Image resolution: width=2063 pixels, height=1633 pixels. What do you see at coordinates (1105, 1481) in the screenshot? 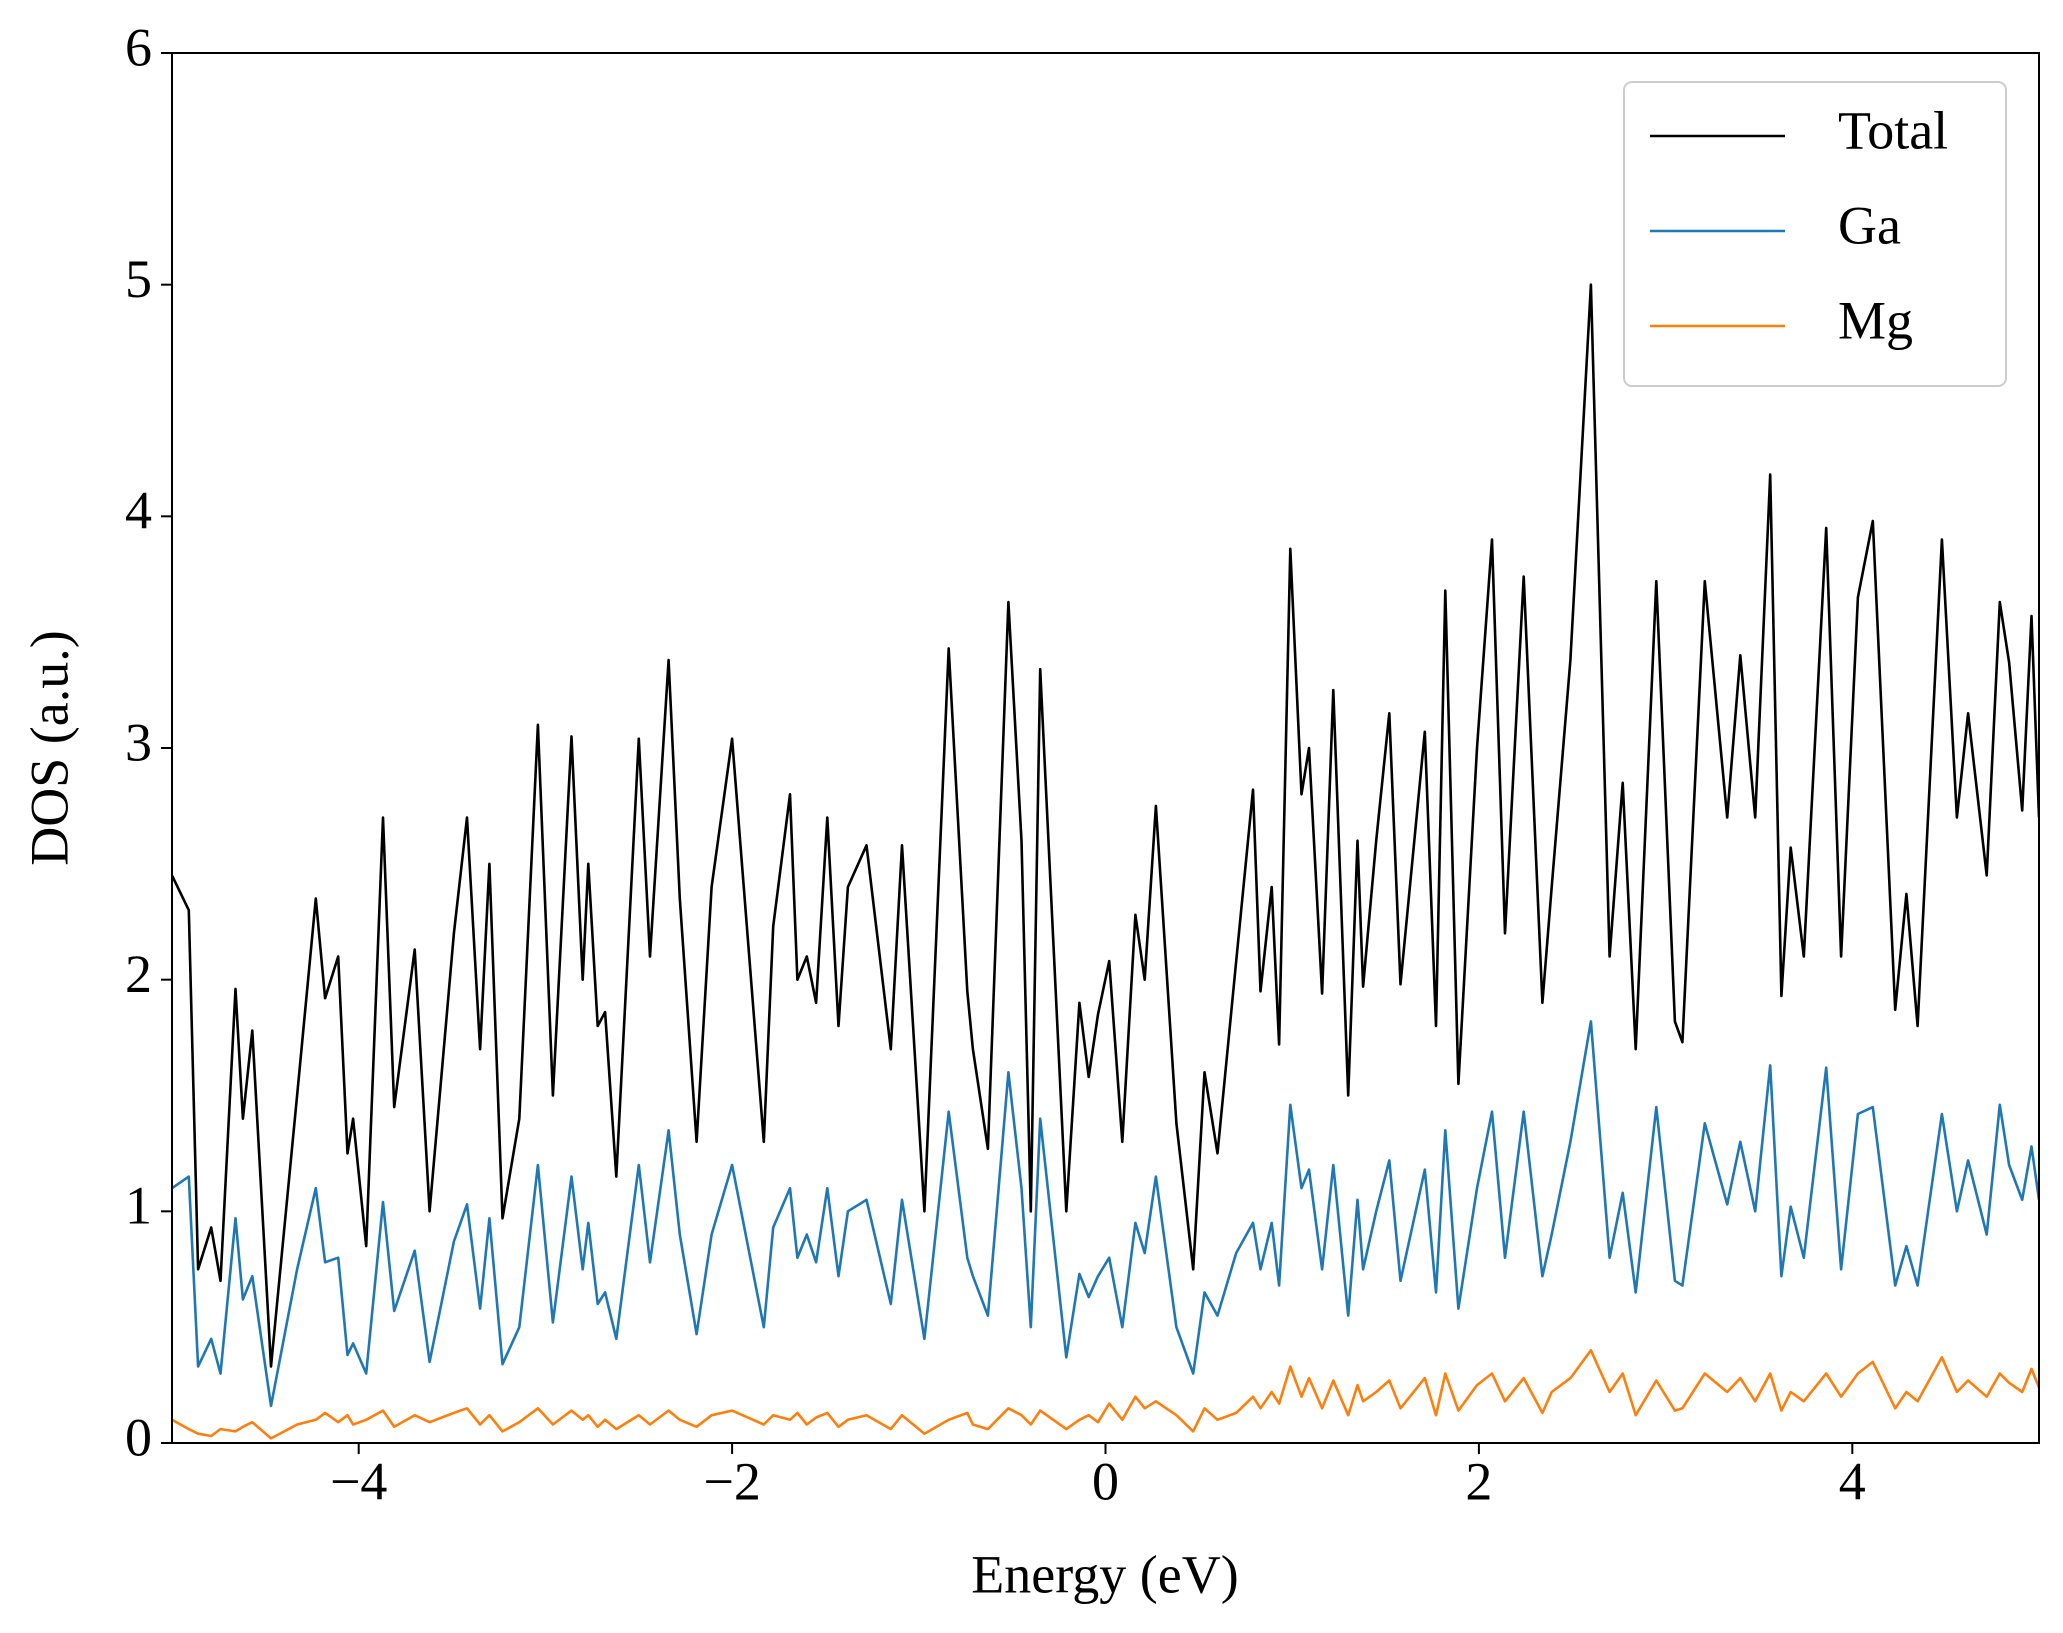
I see `x-tick-label: 0` at bounding box center [1105, 1481].